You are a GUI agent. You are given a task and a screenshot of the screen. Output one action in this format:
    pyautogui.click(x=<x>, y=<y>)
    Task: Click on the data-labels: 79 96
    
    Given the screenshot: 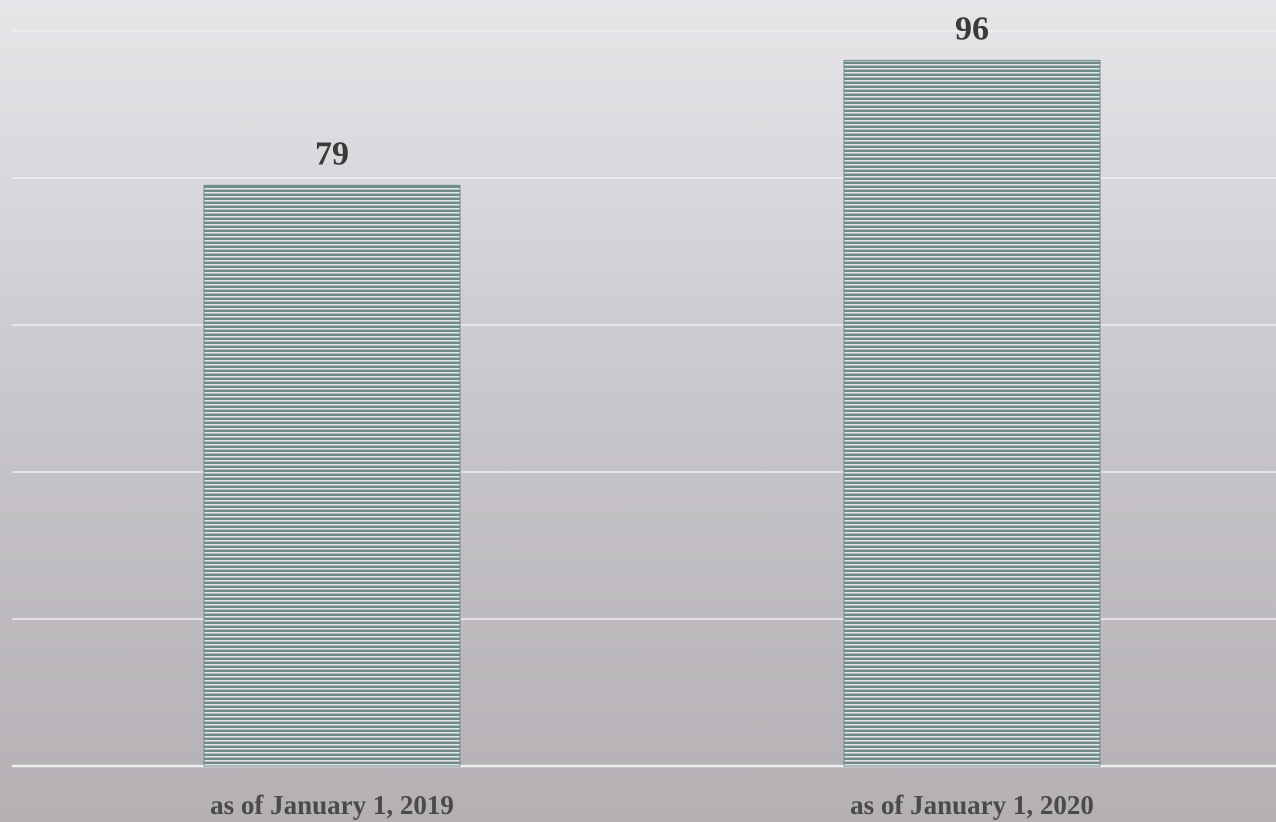 What is the action you would take?
    pyautogui.click(x=652, y=91)
    